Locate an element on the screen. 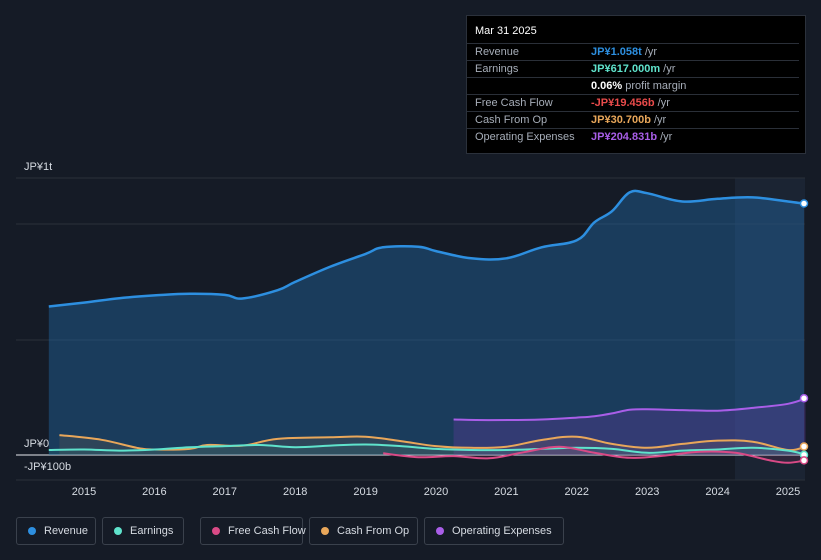 This screenshot has width=821, height=560. legend-item-cash-from-op: Cash From Op is located at coordinates (363, 531).